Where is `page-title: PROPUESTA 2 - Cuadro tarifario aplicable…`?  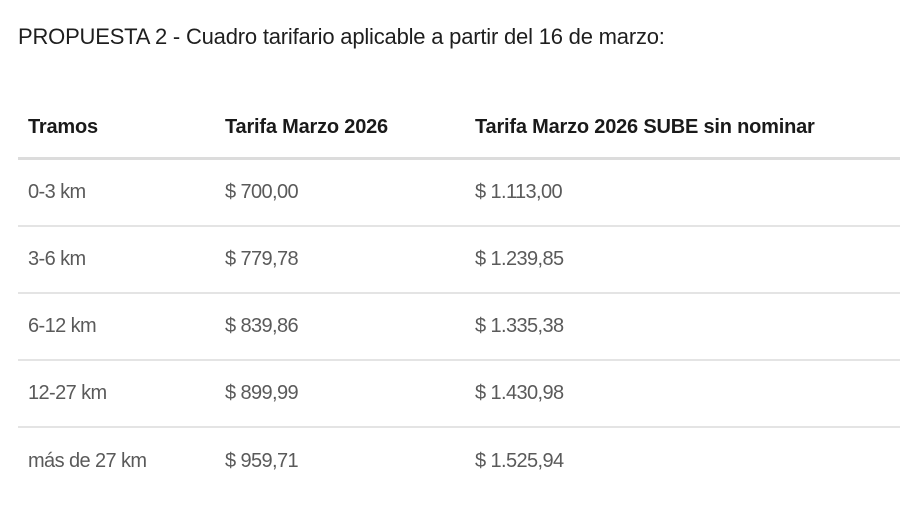 page-title: PROPUESTA 2 - Cuadro tarifario aplicable… is located at coordinates (341, 36).